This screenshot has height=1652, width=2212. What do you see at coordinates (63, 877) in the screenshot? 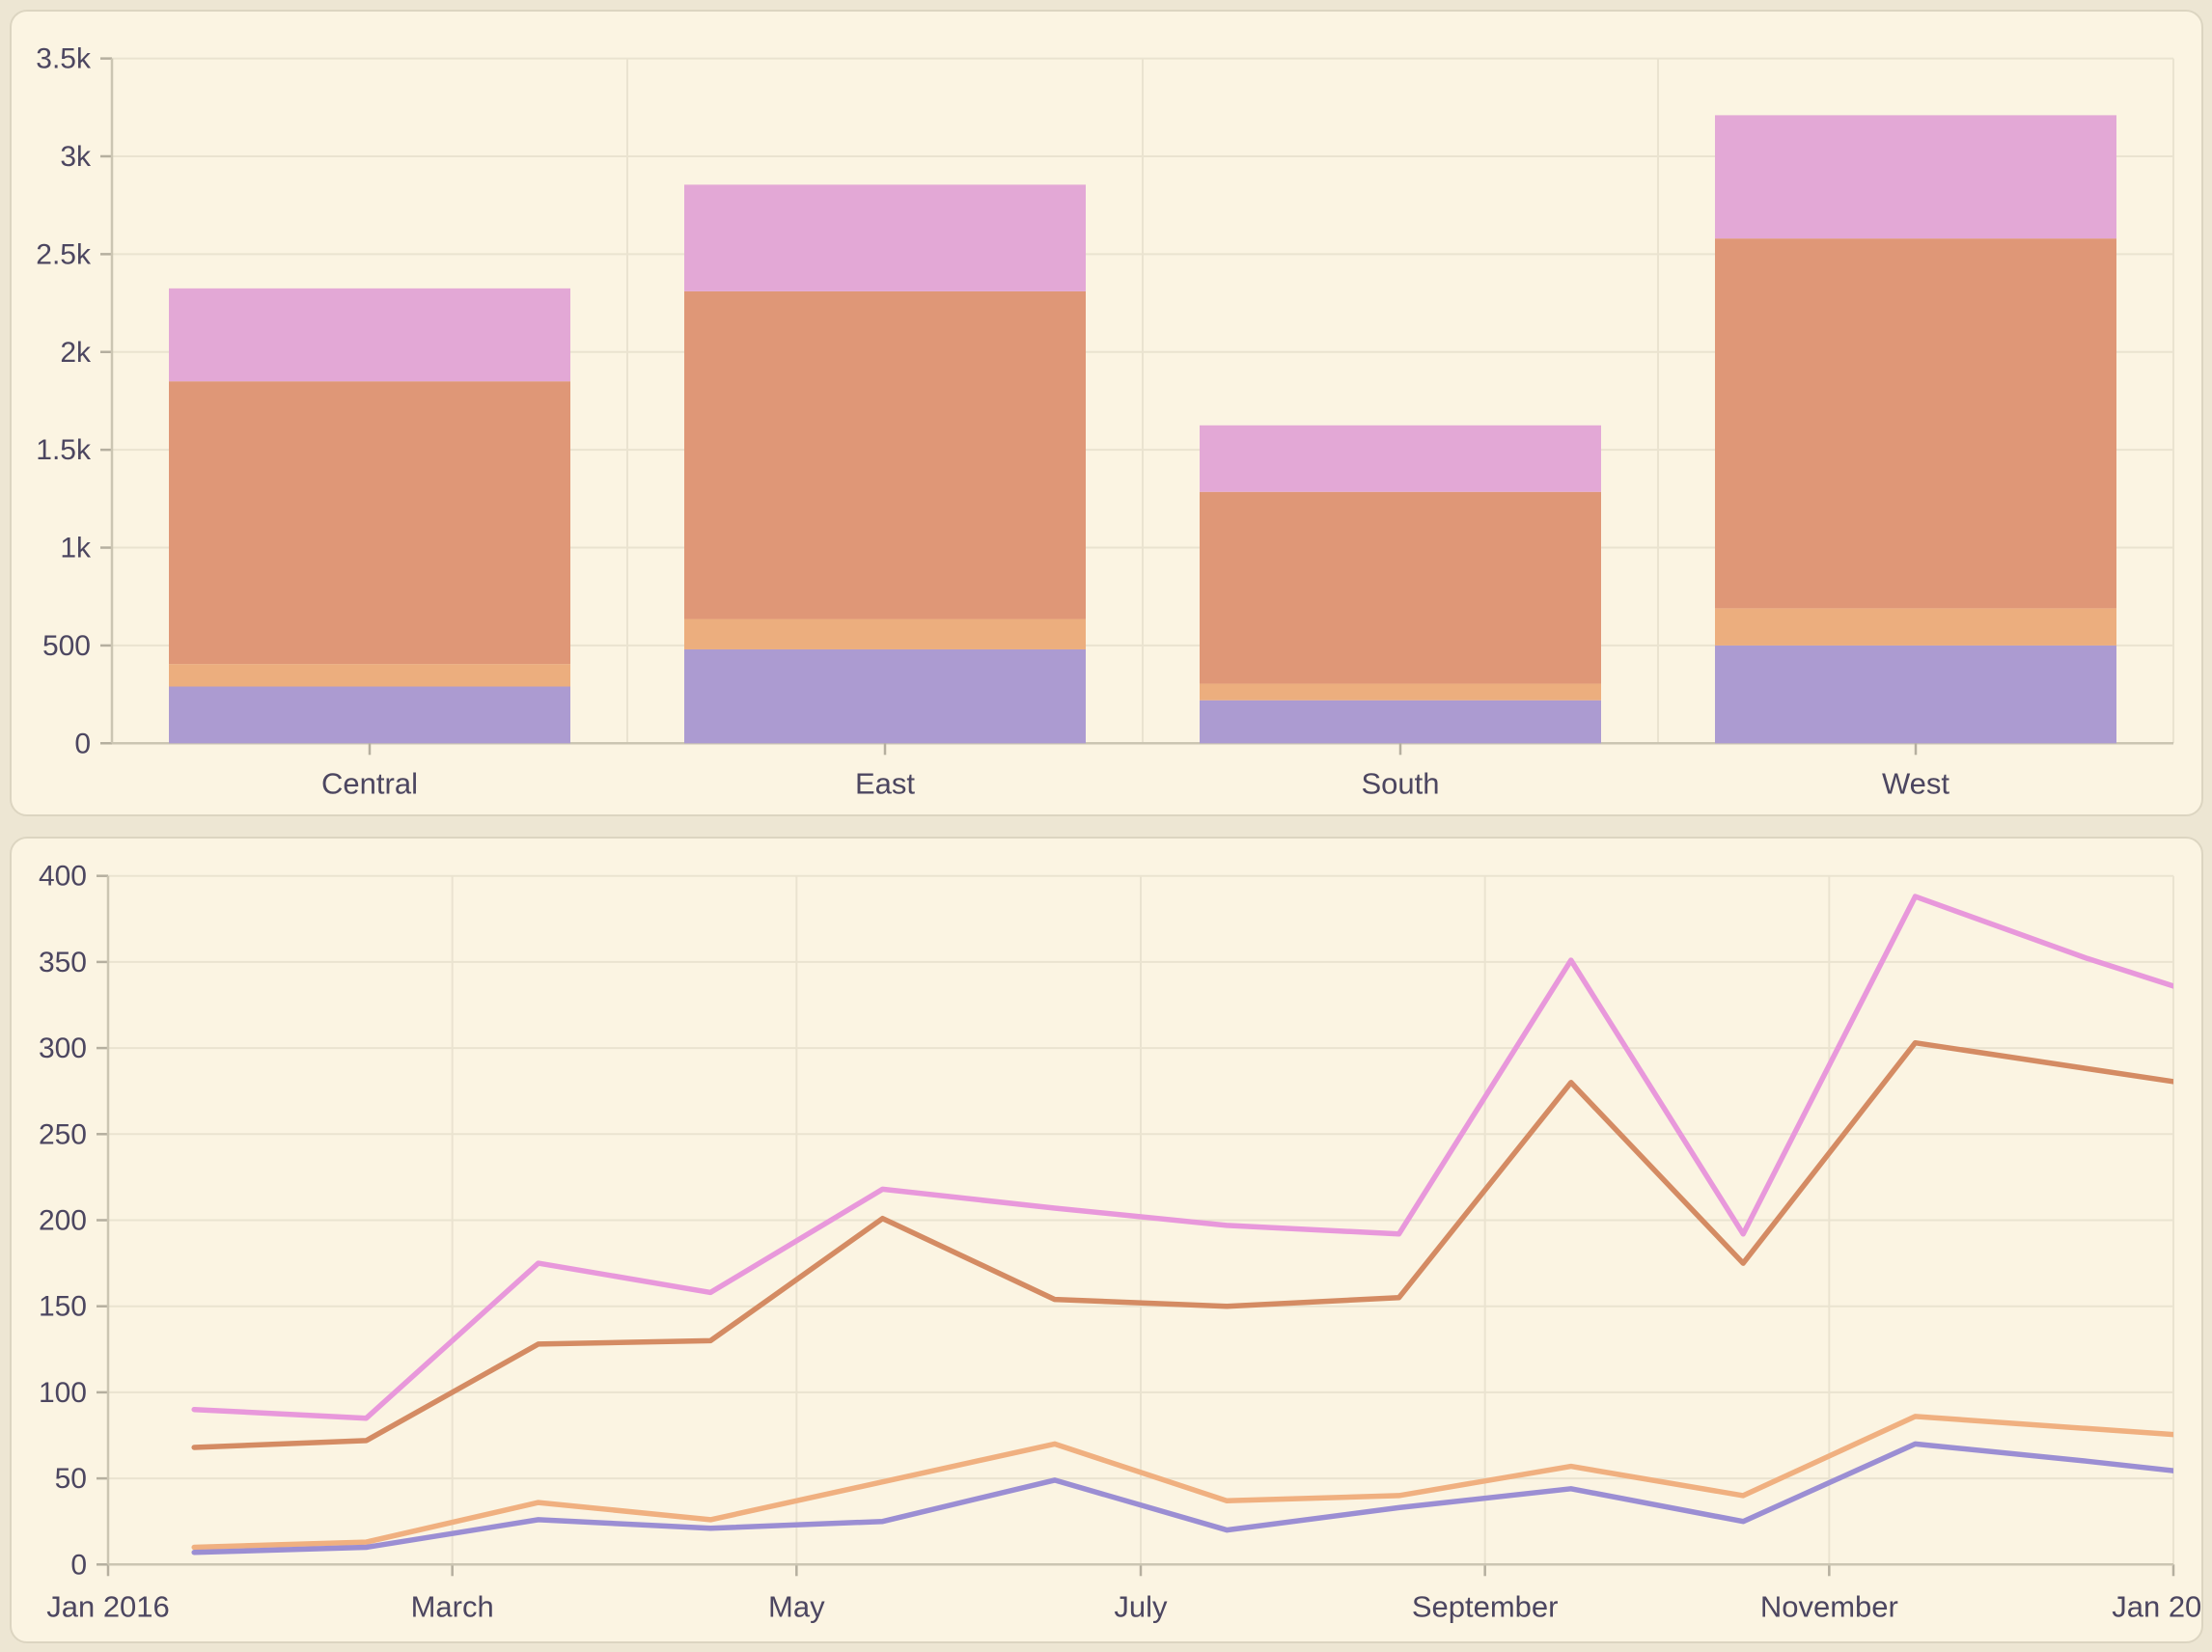
I see `y-axis-tick-label: 400` at bounding box center [63, 877].